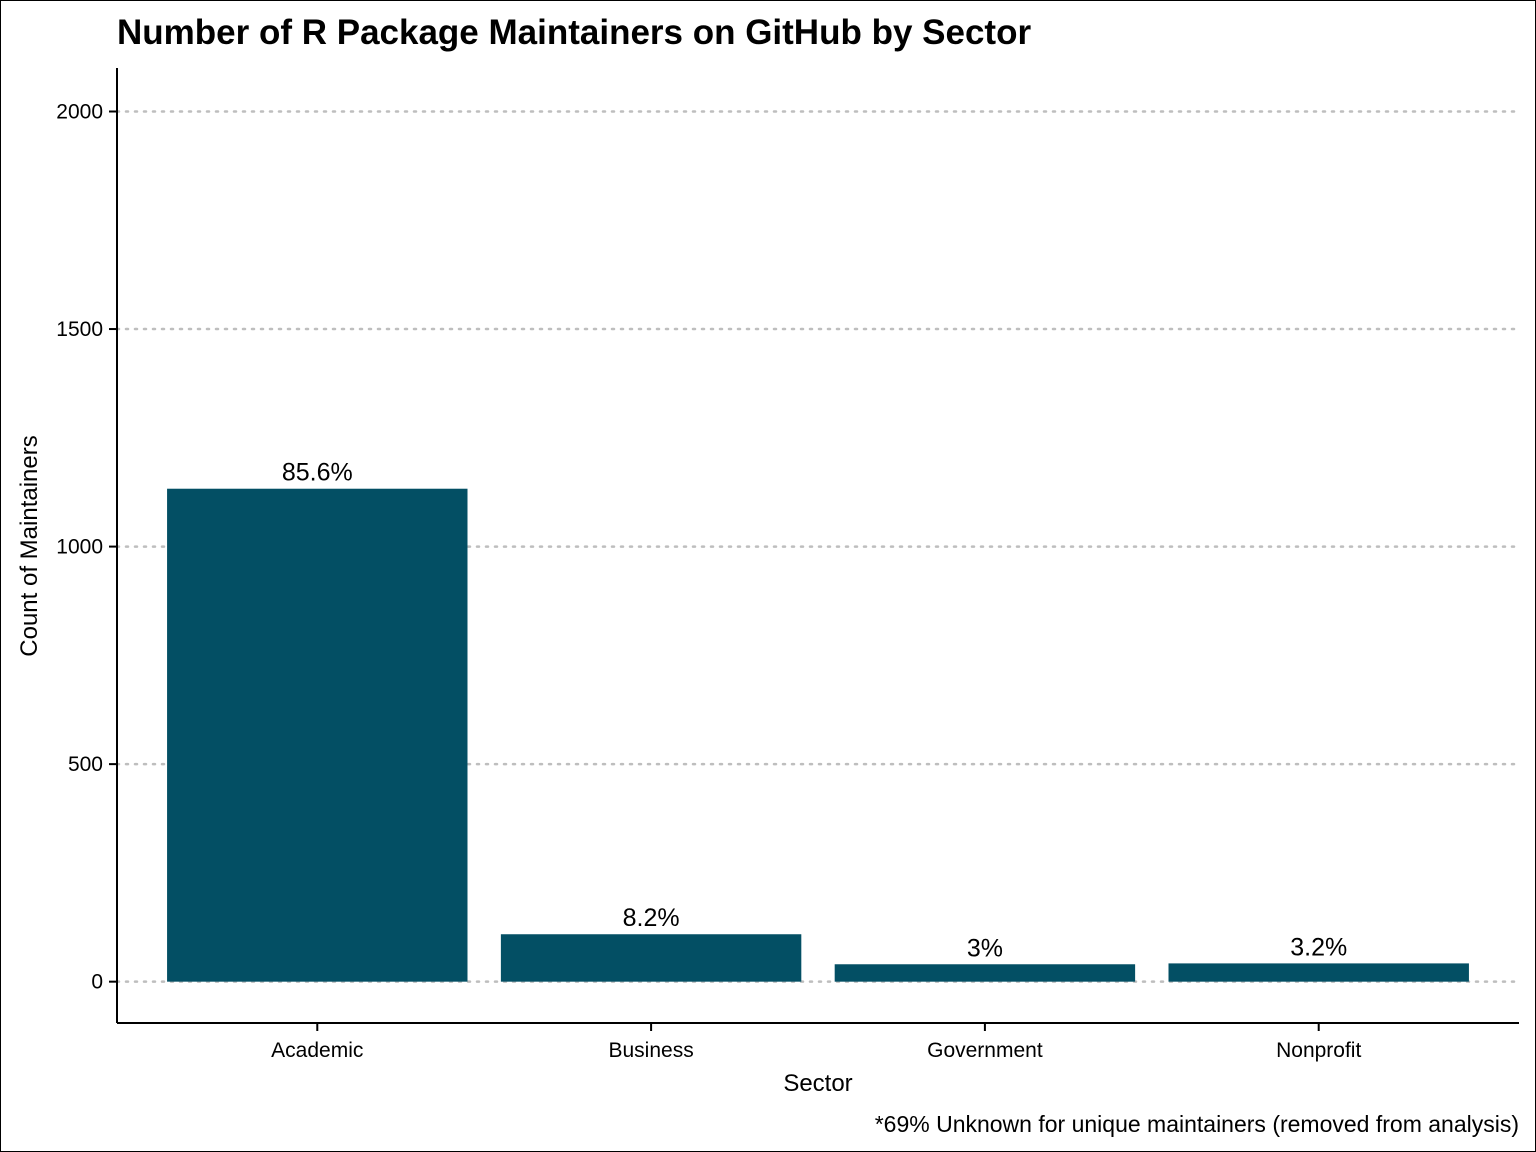  Describe the element at coordinates (1318, 972) in the screenshot. I see `bar-nonprofit` at that location.